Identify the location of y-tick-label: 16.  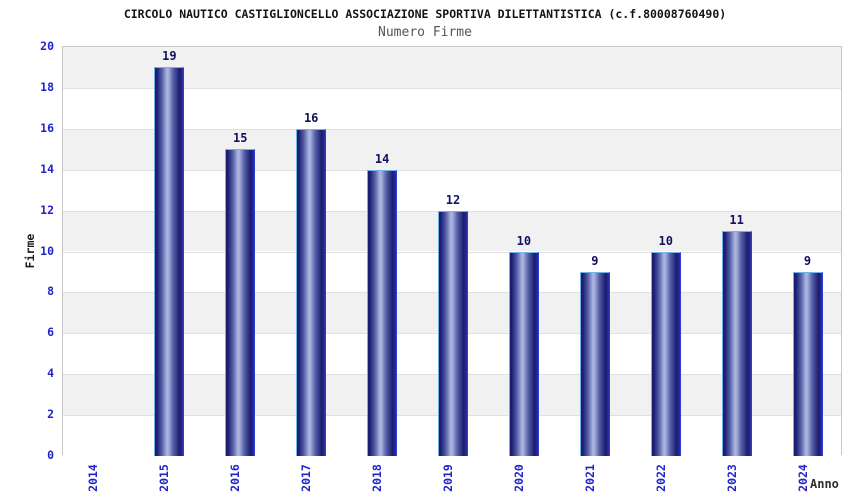
(47, 127).